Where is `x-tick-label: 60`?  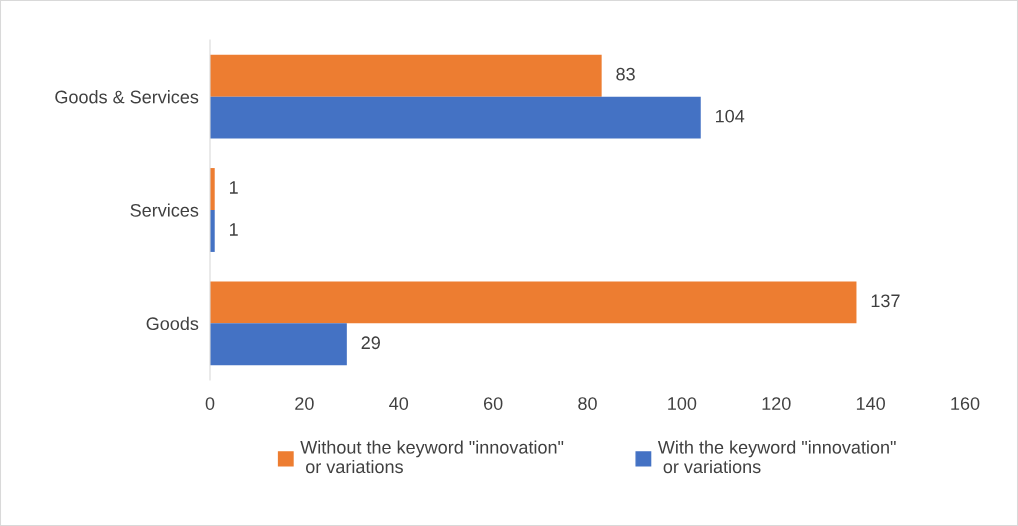 x-tick-label: 60 is located at coordinates (493, 403).